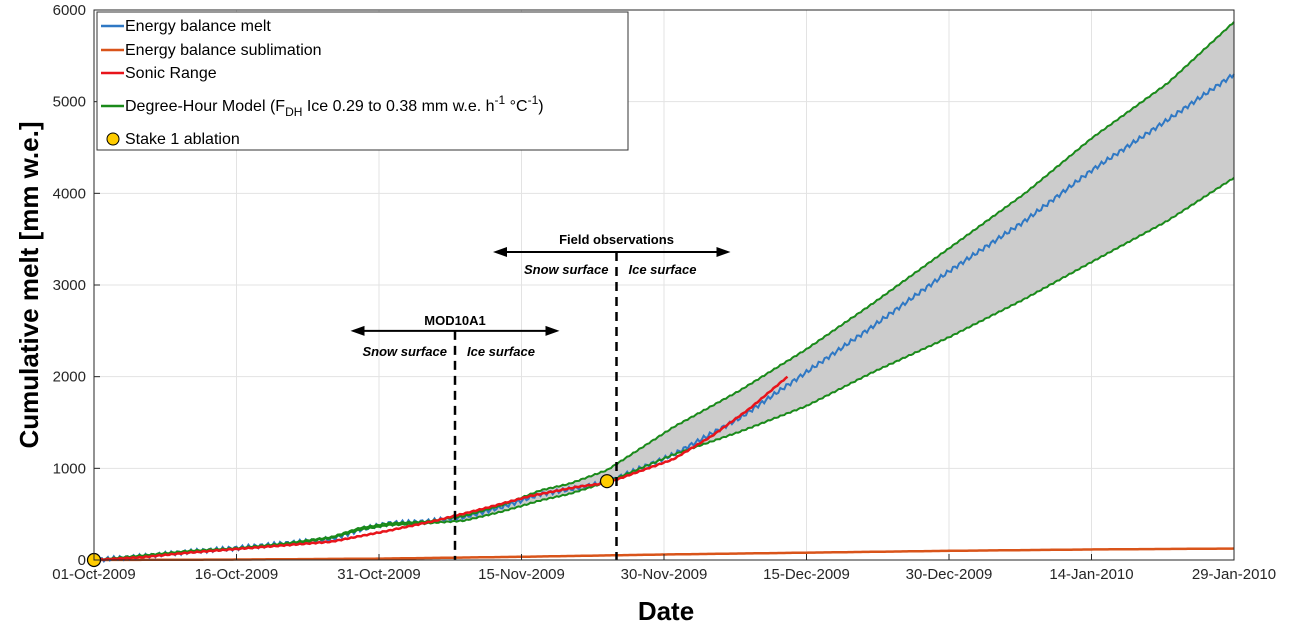 The width and height of the screenshot is (1303, 626). What do you see at coordinates (69, 193) in the screenshot?
I see `y-tick-label: 4000` at bounding box center [69, 193].